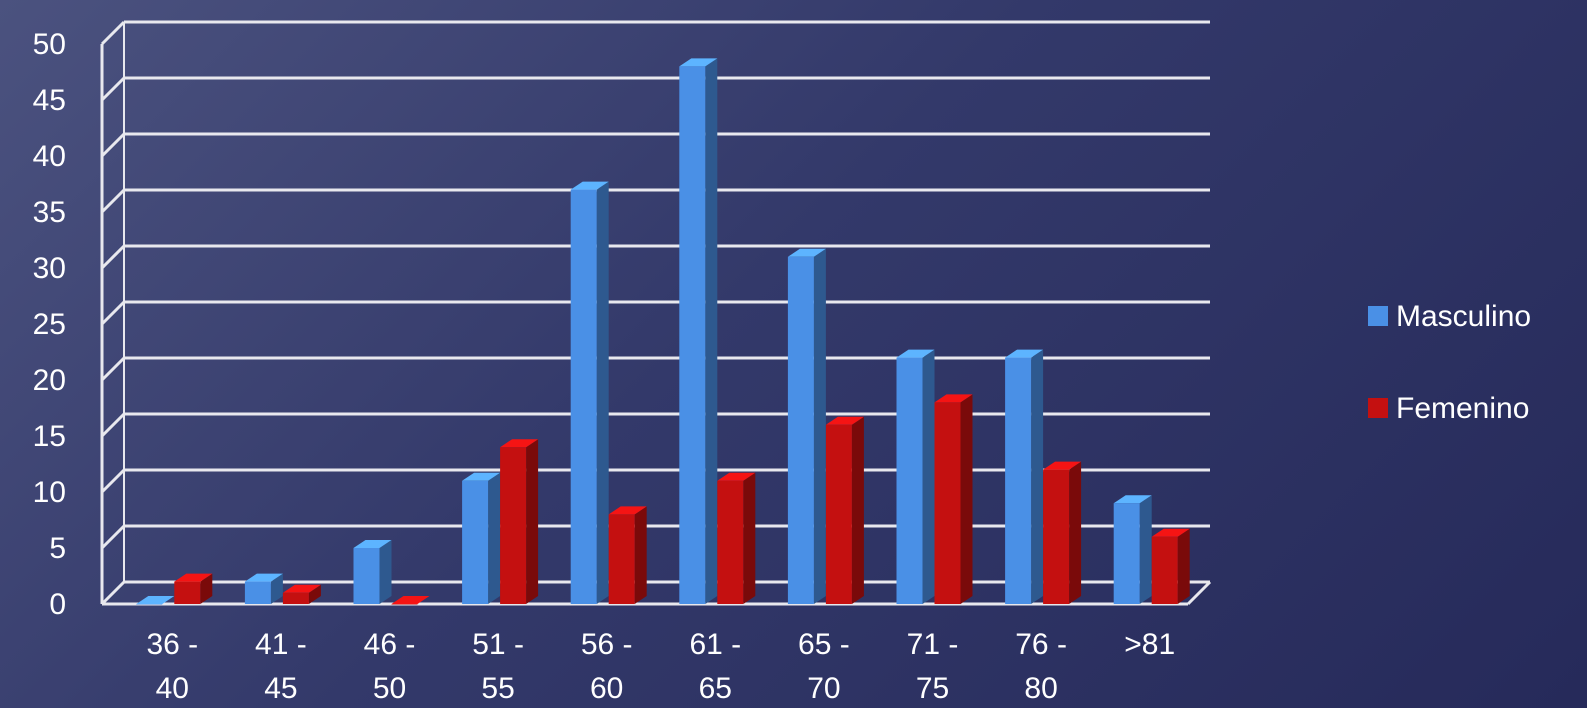  What do you see at coordinates (1463, 316) in the screenshot?
I see `legend-label-masculino: Masculino` at bounding box center [1463, 316].